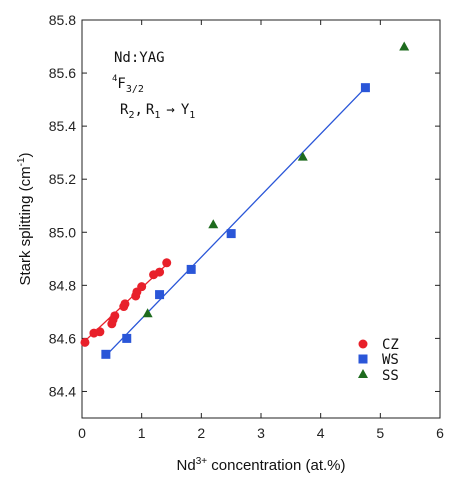 The width and height of the screenshot is (474, 485). Describe the element at coordinates (363, 344) in the screenshot. I see `legend-marker-cz` at that location.